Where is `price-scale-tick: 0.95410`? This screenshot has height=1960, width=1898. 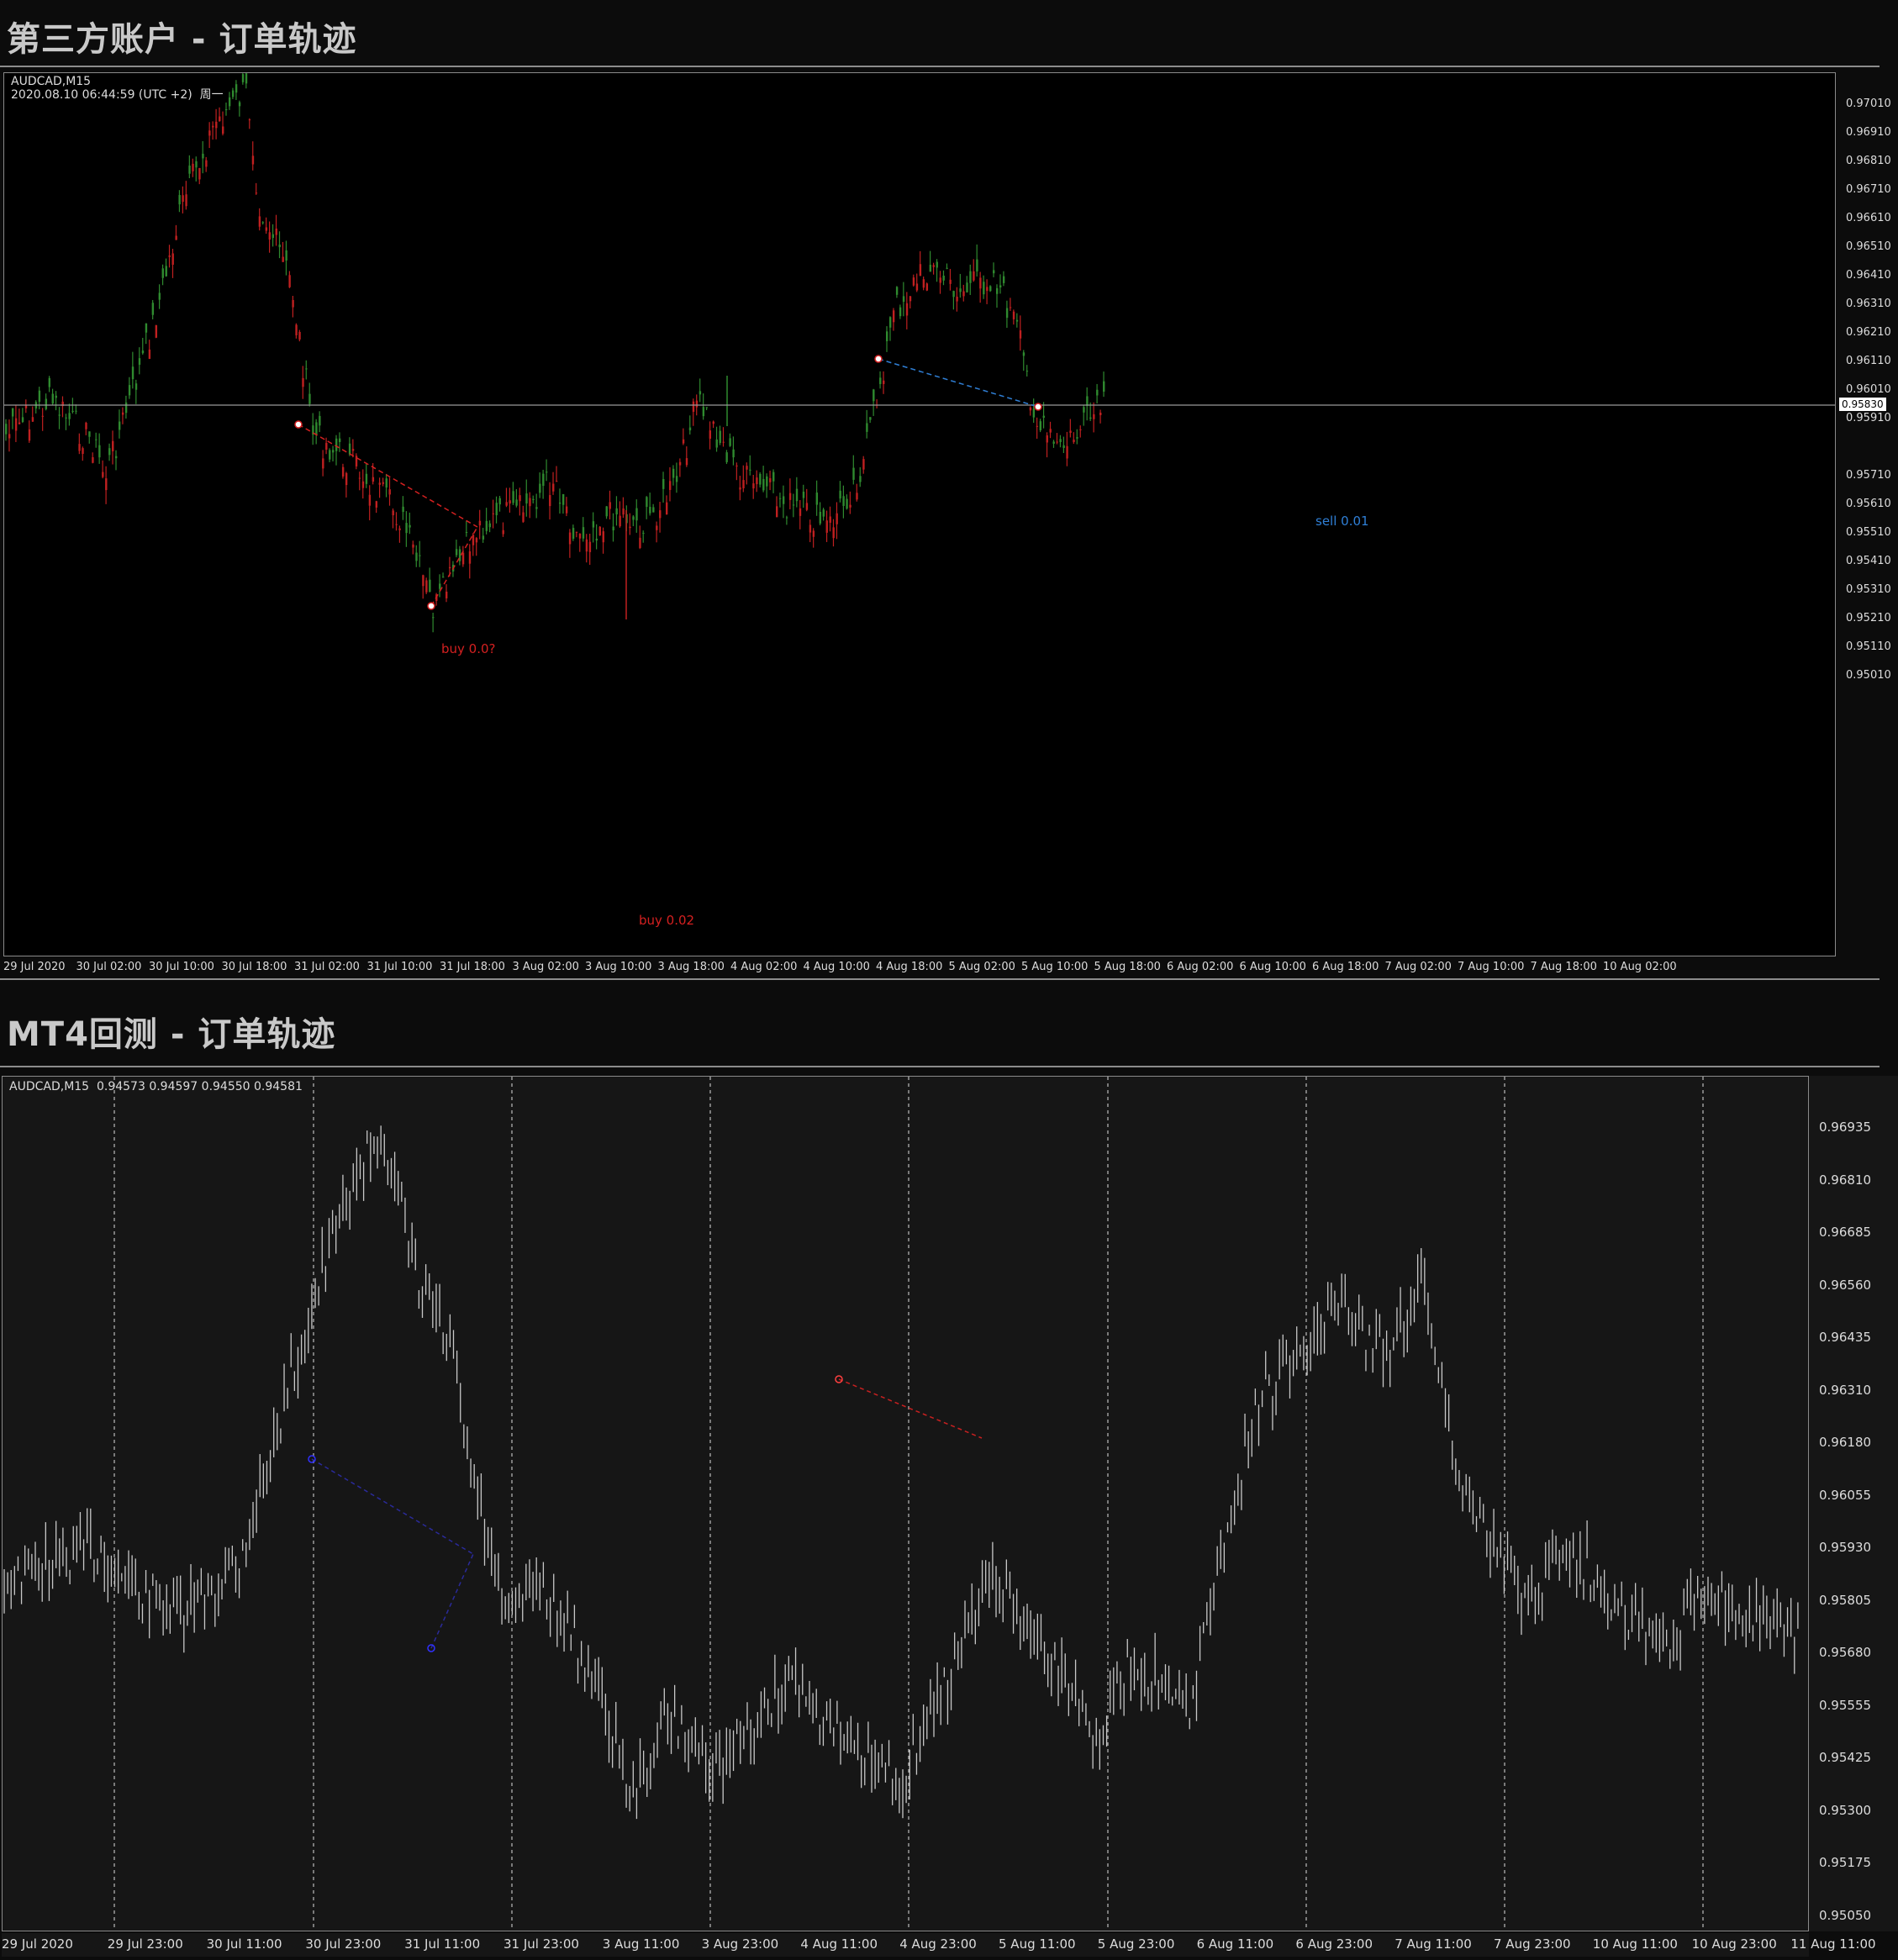 price-scale-tick: 0.95410 is located at coordinates (1868, 561).